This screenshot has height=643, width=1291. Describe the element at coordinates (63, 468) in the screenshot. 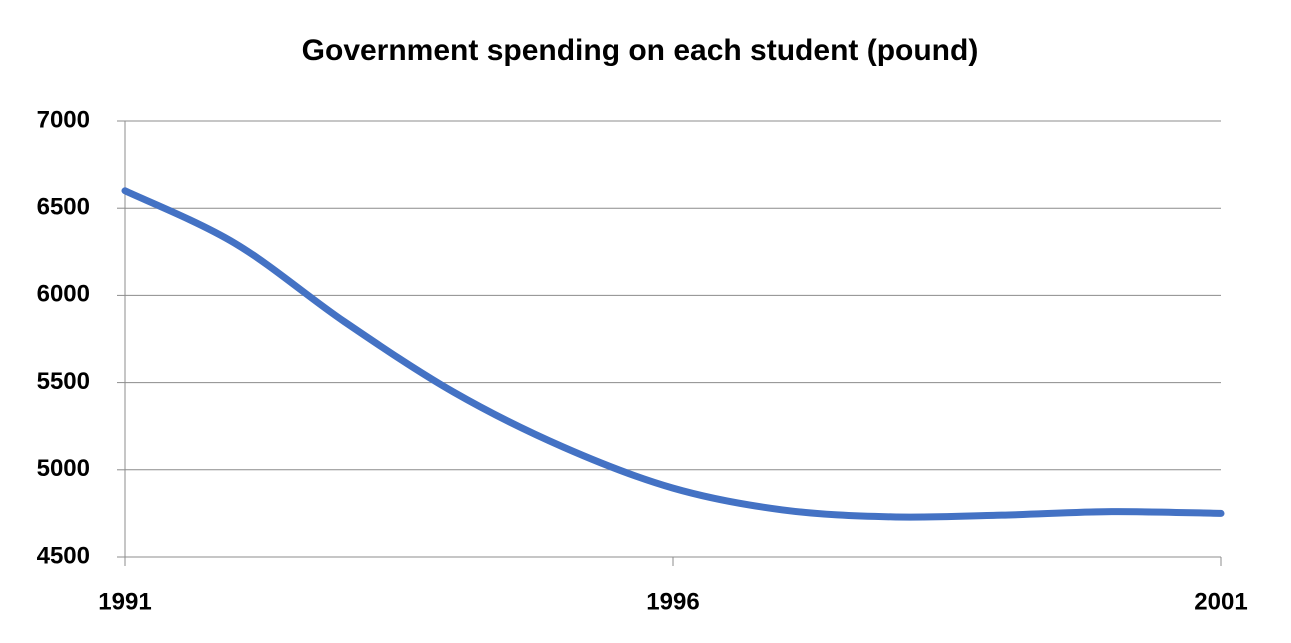

I see `y-tick-label: 5000` at that location.